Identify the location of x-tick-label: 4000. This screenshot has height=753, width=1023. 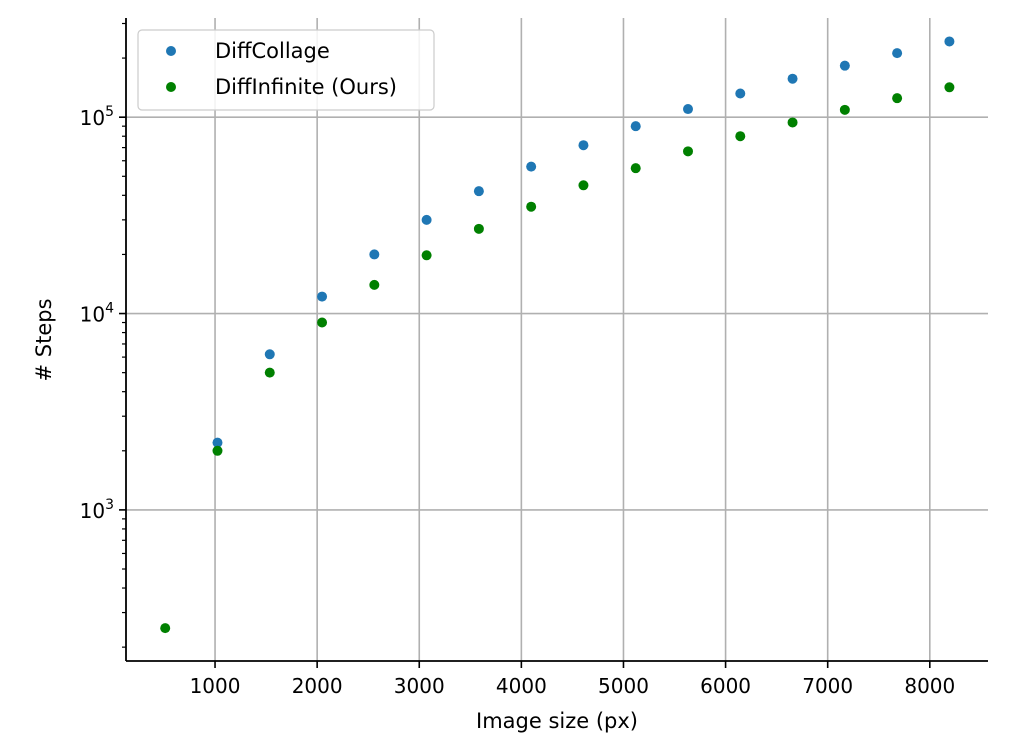
(521, 686).